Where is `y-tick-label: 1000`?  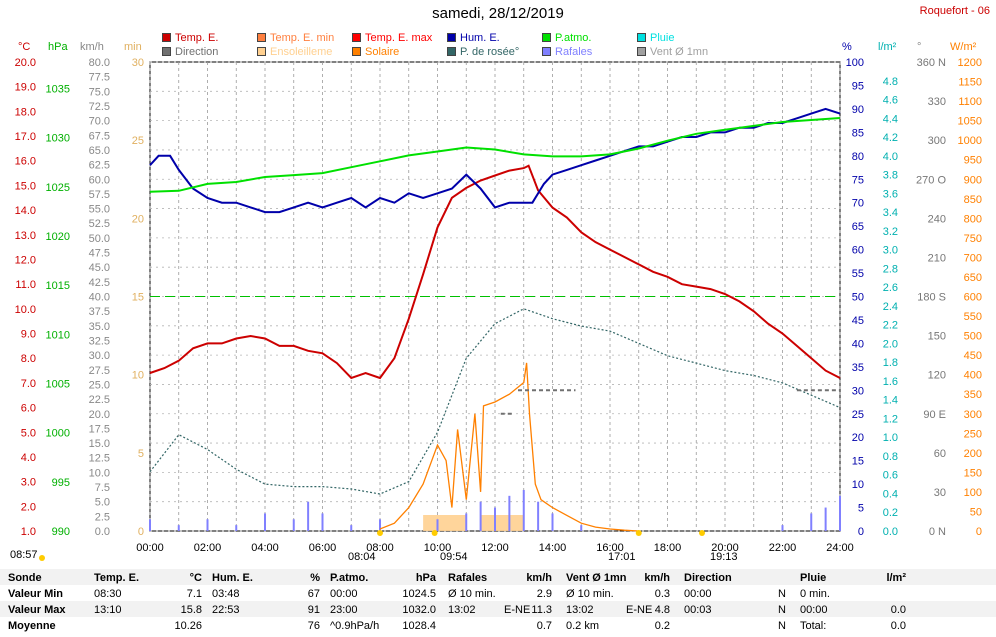
y-tick-label: 1000 is located at coordinates (58, 434).